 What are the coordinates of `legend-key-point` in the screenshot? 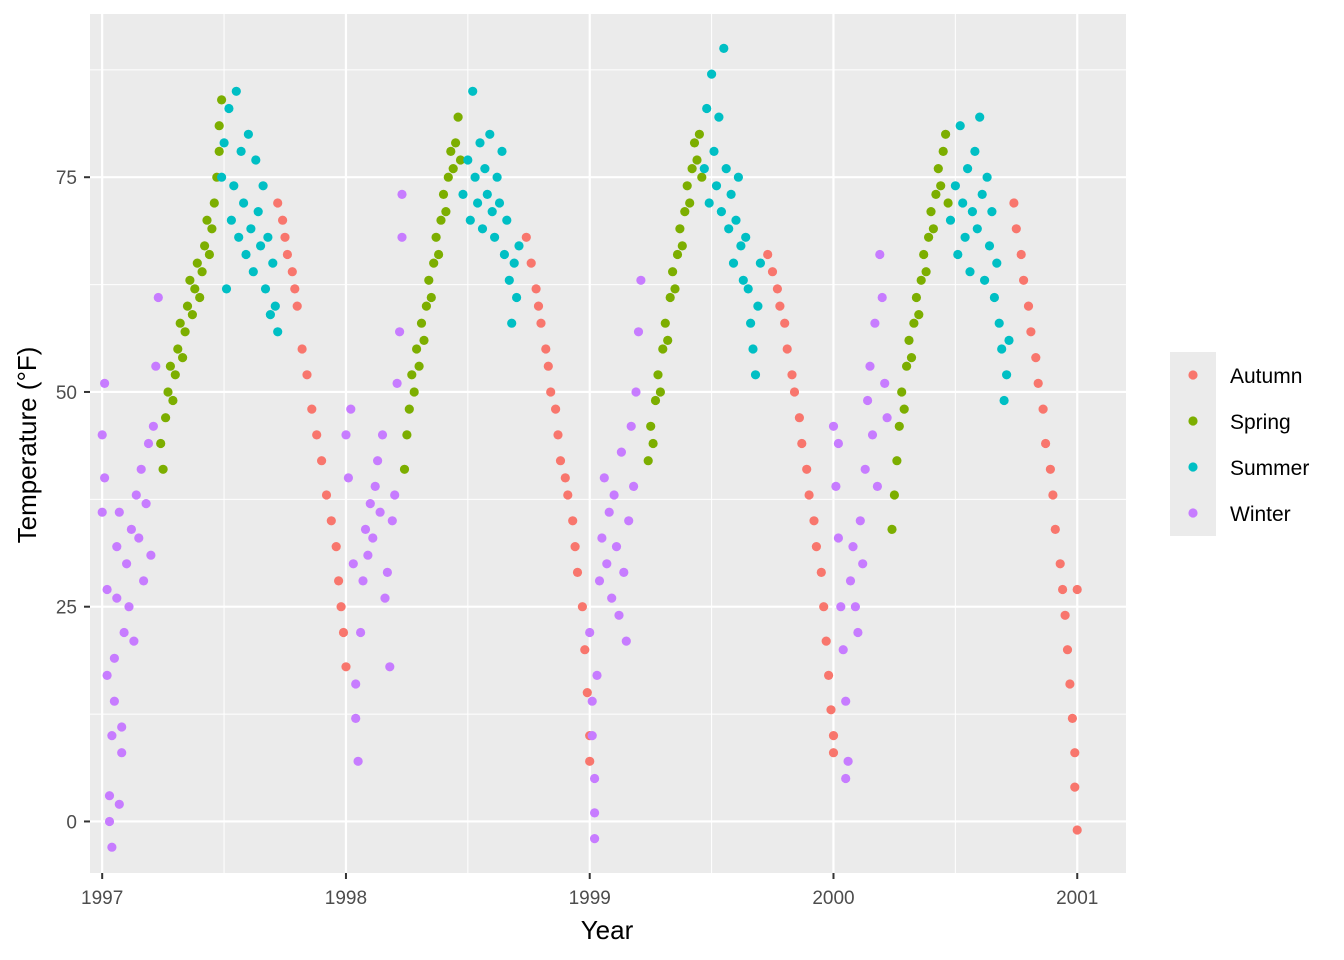 It's located at (1193, 513).